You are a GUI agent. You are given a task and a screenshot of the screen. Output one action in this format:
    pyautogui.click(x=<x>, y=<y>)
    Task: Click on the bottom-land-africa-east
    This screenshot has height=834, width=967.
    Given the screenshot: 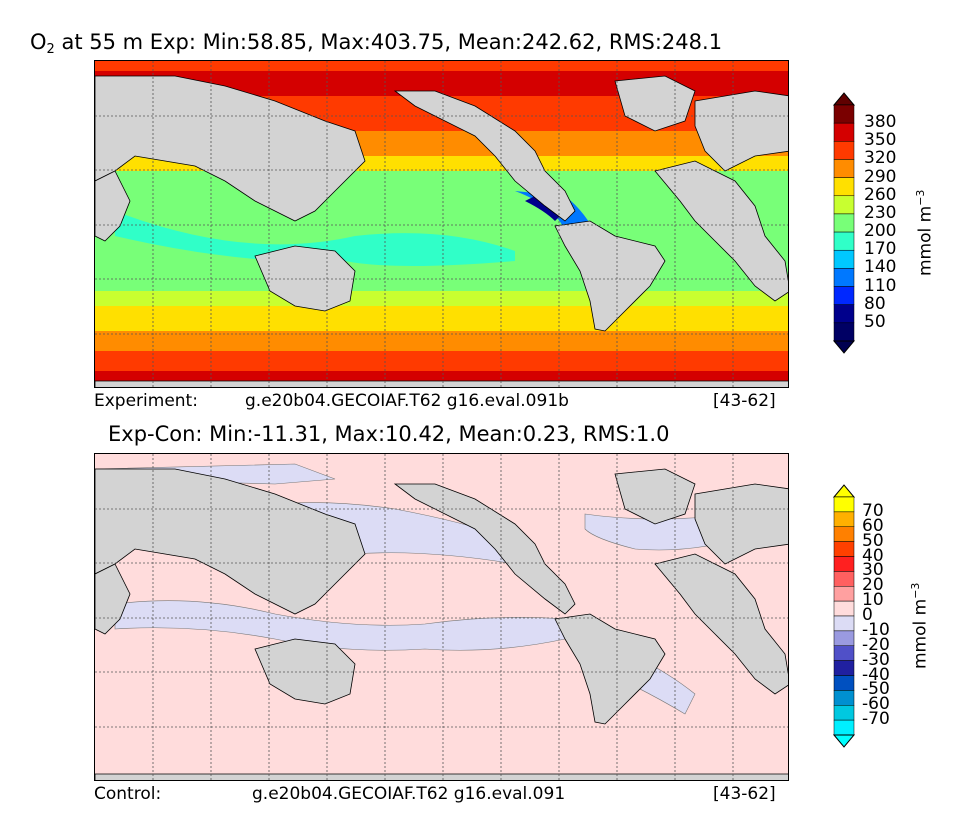 What is the action you would take?
    pyautogui.click(x=113, y=599)
    